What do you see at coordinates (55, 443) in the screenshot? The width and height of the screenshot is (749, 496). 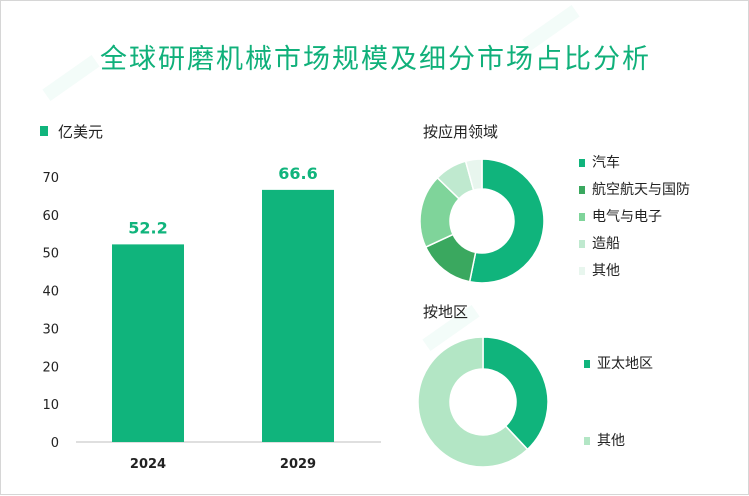 I see `y-tick-label: 0` at bounding box center [55, 443].